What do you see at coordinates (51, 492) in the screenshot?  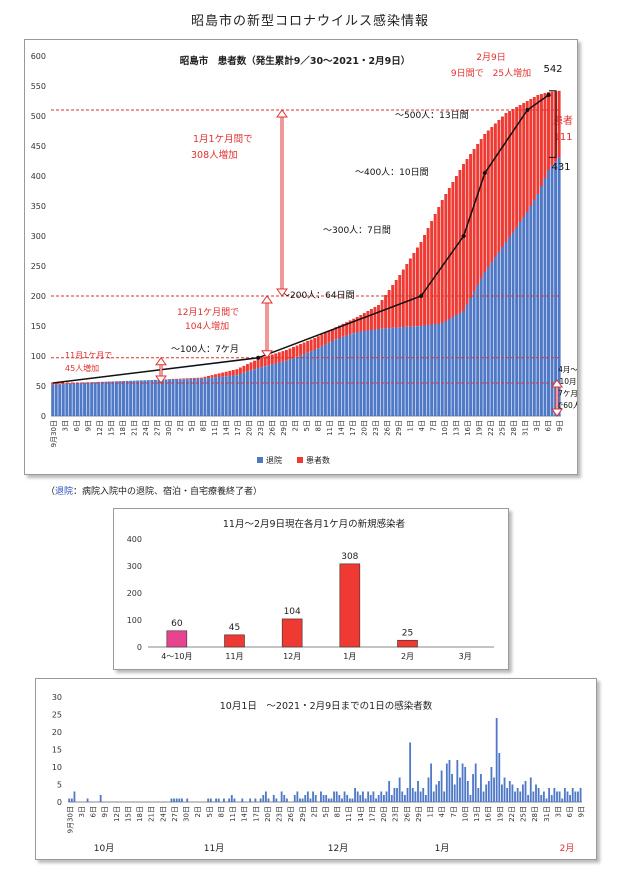 I see `note-open: （` at bounding box center [51, 492].